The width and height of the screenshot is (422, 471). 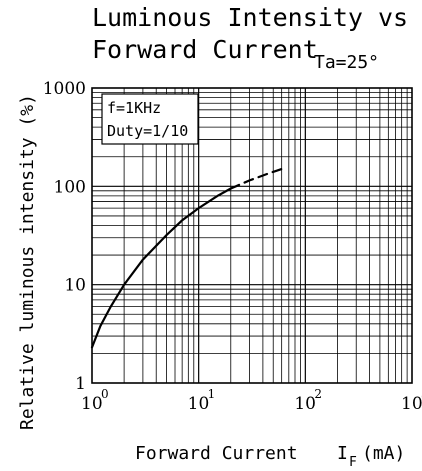 What do you see at coordinates (105, 394) in the screenshot?
I see `x-tick-exponent: 0` at bounding box center [105, 394].